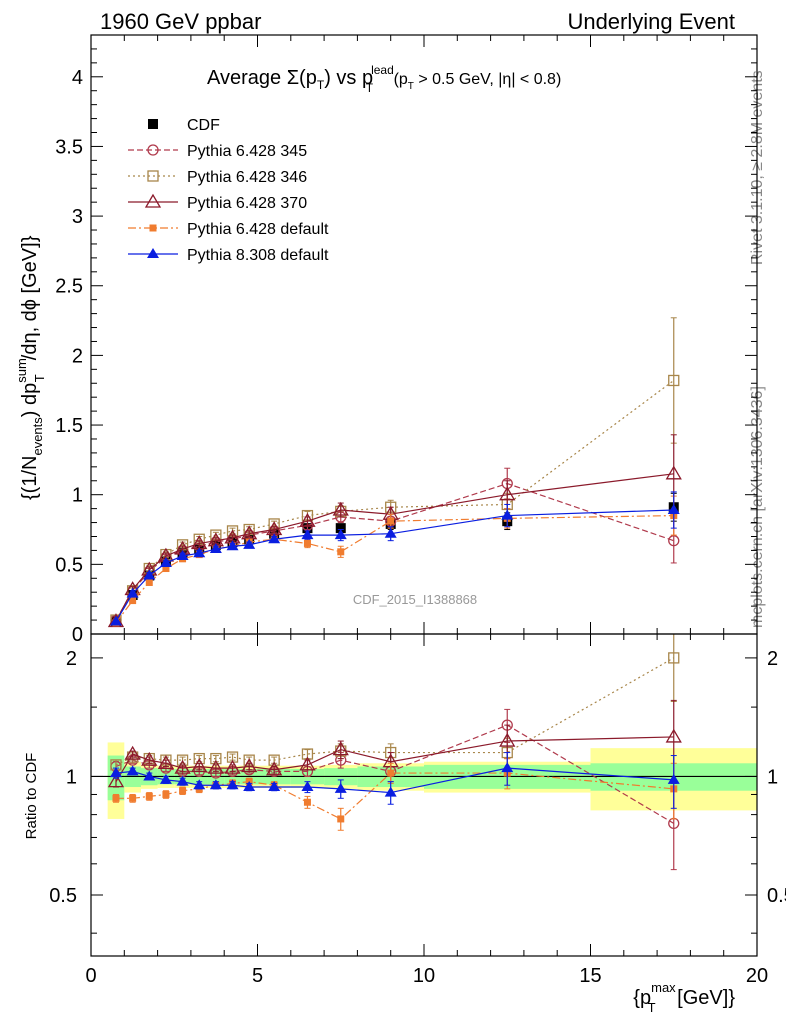 Image resolution: width=786 pixels, height=1024 pixels. What do you see at coordinates (71, 777) in the screenshot?
I see `ratio-y-tick-label: 1` at bounding box center [71, 777].